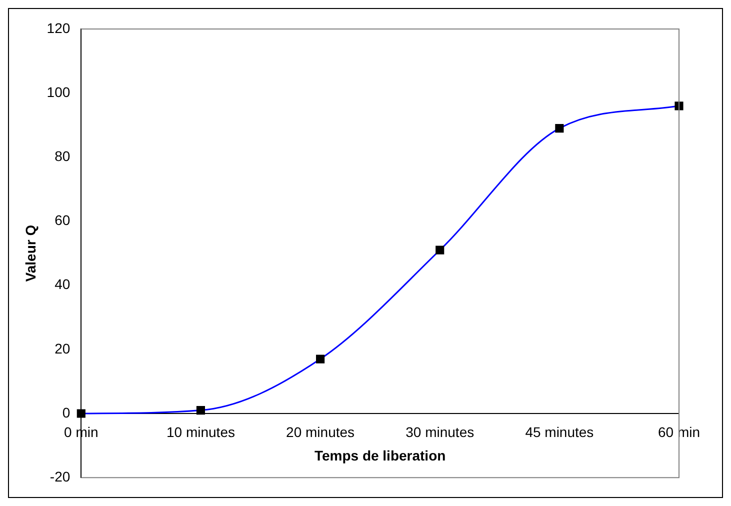 This screenshot has height=506, width=731. I want to click on y-tick-label: 80, so click(62, 156).